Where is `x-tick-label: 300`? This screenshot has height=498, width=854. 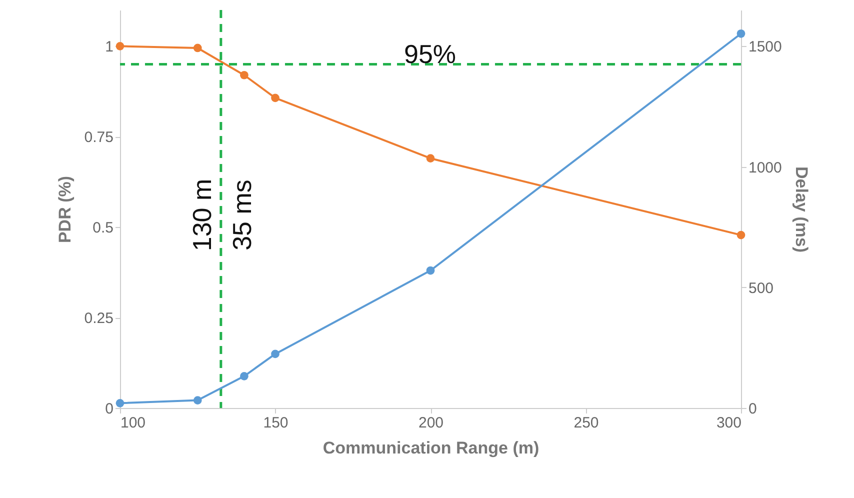
x-tick-label: 300 is located at coordinates (729, 423).